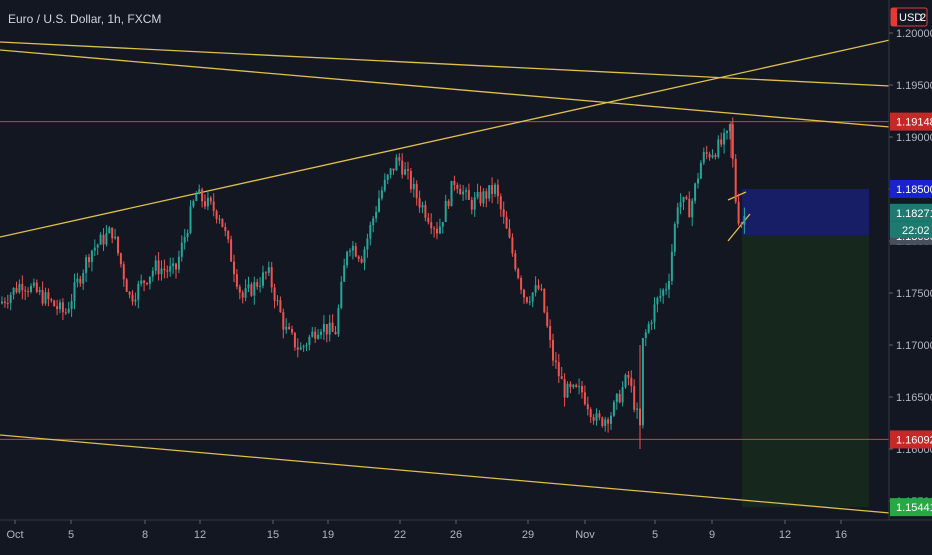  Describe the element at coordinates (911, 439) in the screenshot. I see `support-tag: 1.16092` at that location.